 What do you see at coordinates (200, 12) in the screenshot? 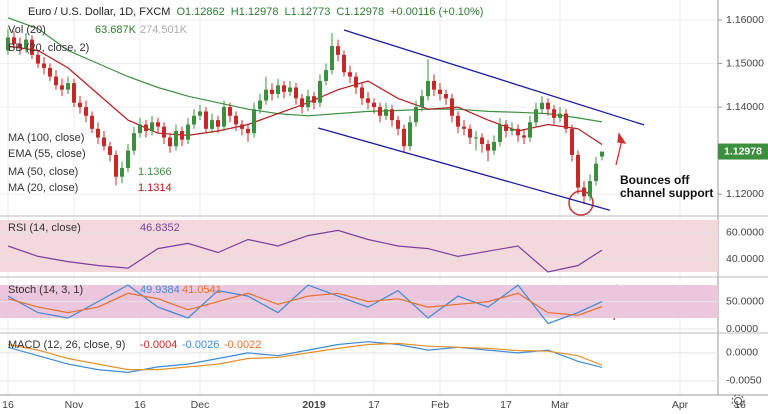
I see `header-o: O1.12862` at bounding box center [200, 12].